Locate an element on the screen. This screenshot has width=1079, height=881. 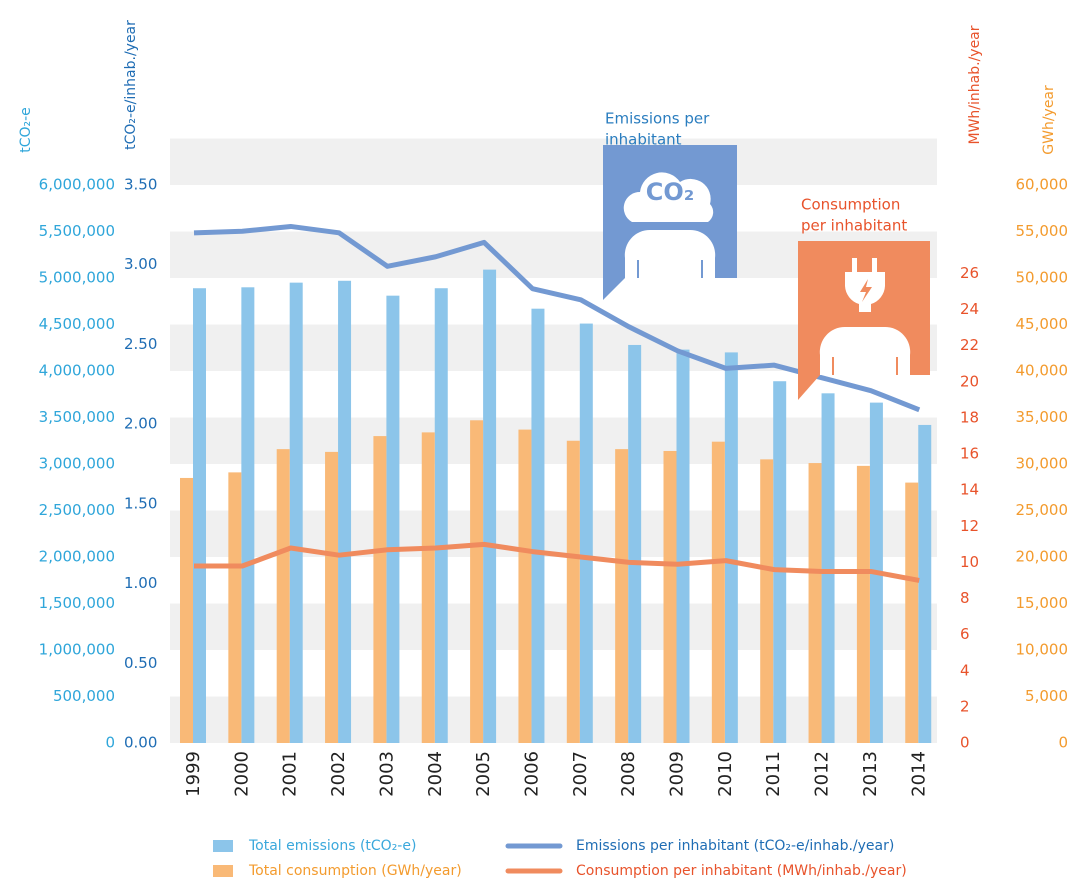
icon-label: CO₂ is located at coordinates (670, 192).